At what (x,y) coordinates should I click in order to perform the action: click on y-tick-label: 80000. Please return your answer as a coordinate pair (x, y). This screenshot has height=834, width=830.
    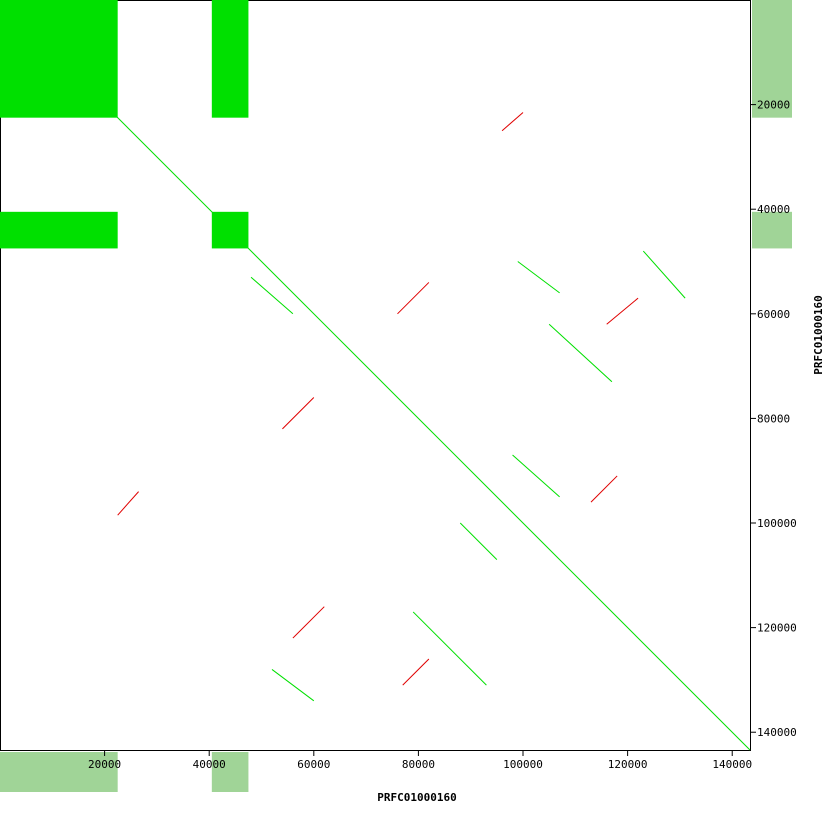
    Looking at the image, I should click on (773, 418).